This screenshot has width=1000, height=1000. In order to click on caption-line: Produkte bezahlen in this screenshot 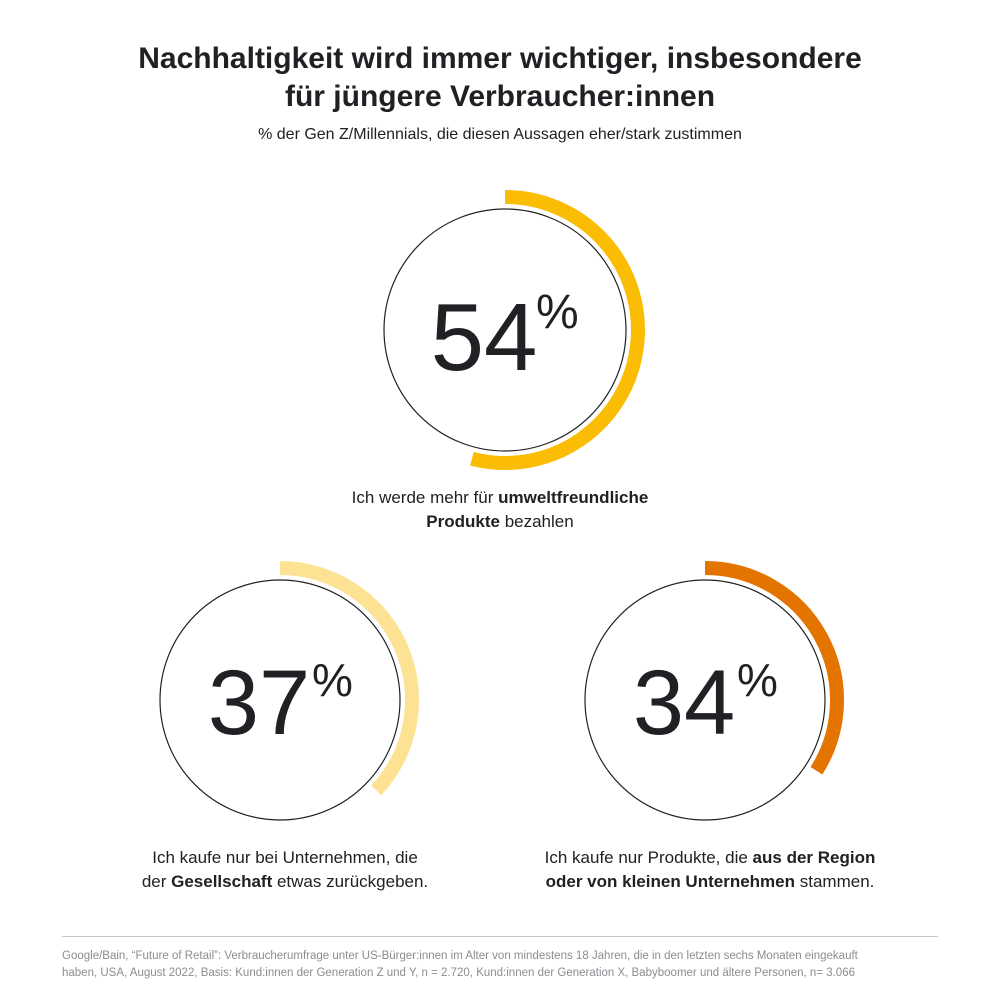, I will do `click(500, 522)`.